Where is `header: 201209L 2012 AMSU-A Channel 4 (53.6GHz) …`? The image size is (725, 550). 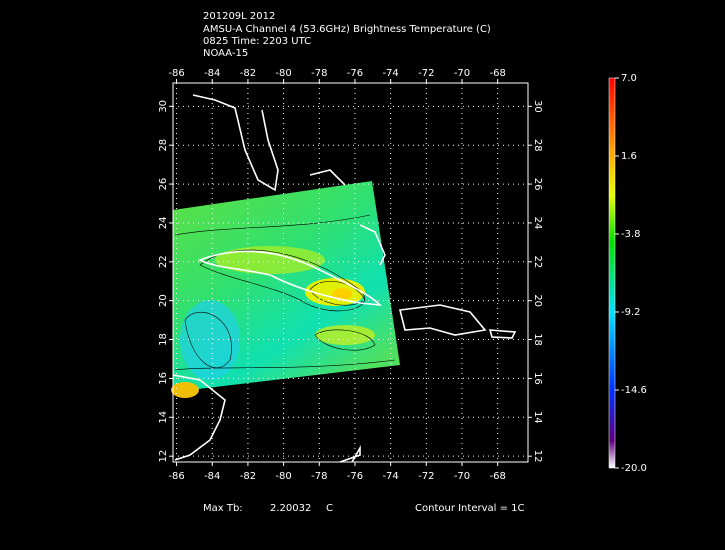 header: 201209L 2012 AMSU-A Channel 4 (53.6GHz) … is located at coordinates (347, 35).